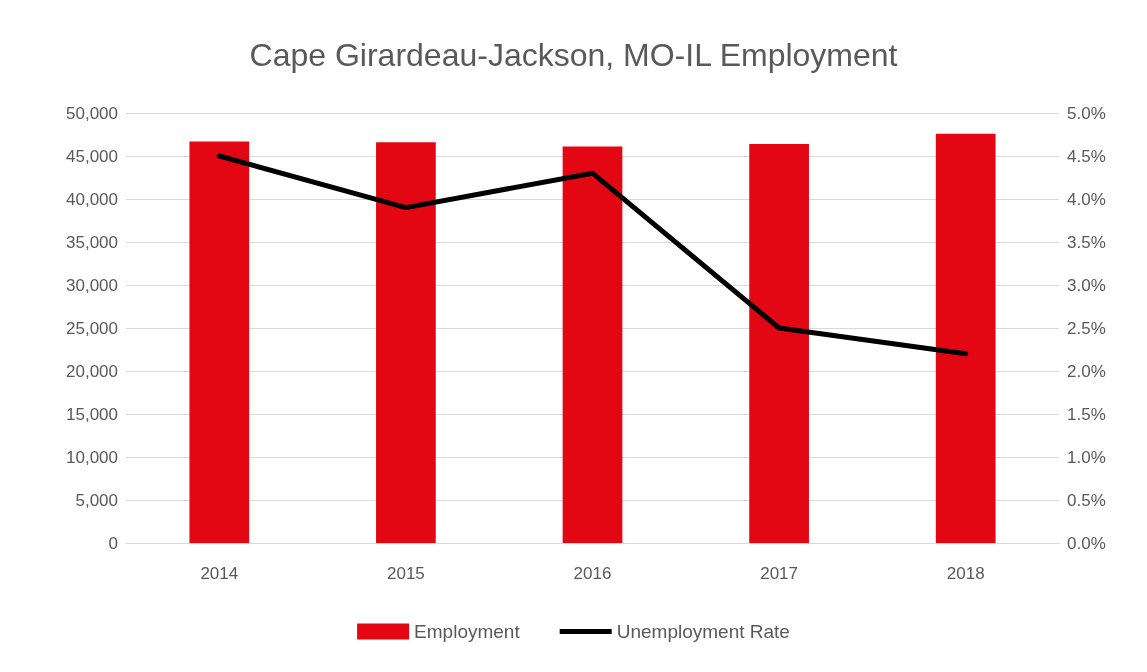 Image resolution: width=1147 pixels, height=672 pixels. Describe the element at coordinates (92, 371) in the screenshot. I see `y-tick-label: 20,000` at that location.